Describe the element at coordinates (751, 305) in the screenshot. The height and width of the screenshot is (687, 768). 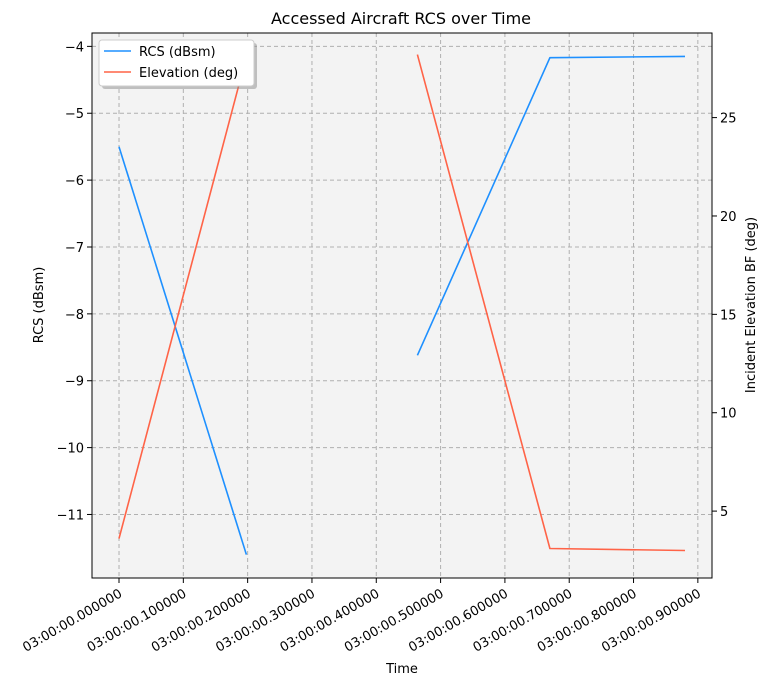
I see `y2-axis-label: Incident Elevation BF (deg)` at that location.